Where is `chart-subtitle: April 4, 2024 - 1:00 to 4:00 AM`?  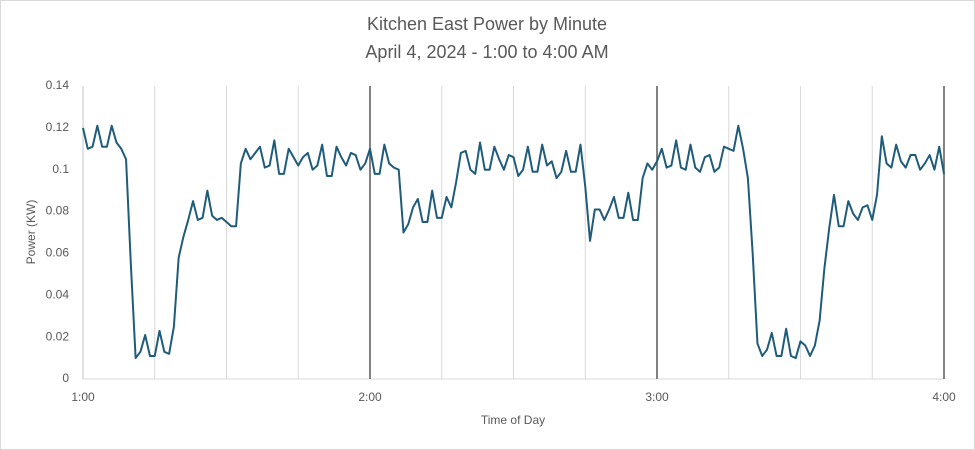 chart-subtitle: April 4, 2024 - 1:00 to 4:00 AM is located at coordinates (486, 52).